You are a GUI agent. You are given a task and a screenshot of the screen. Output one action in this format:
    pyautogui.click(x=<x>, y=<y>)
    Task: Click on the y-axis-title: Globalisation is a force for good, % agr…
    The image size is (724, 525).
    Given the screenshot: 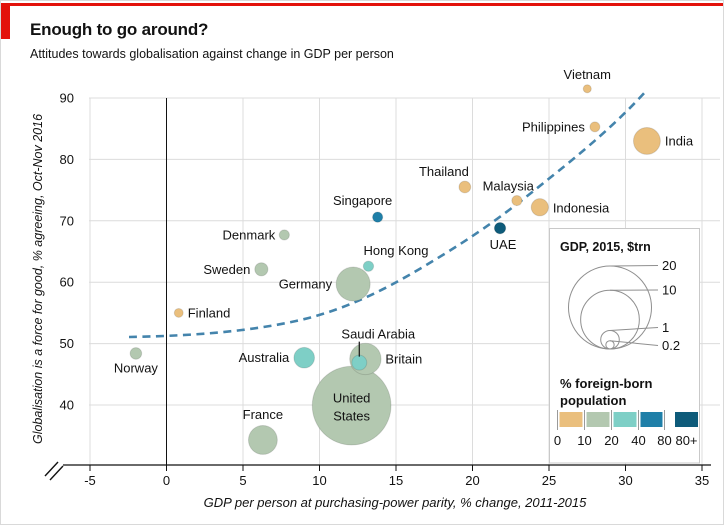 What is the action you would take?
    pyautogui.click(x=38, y=279)
    